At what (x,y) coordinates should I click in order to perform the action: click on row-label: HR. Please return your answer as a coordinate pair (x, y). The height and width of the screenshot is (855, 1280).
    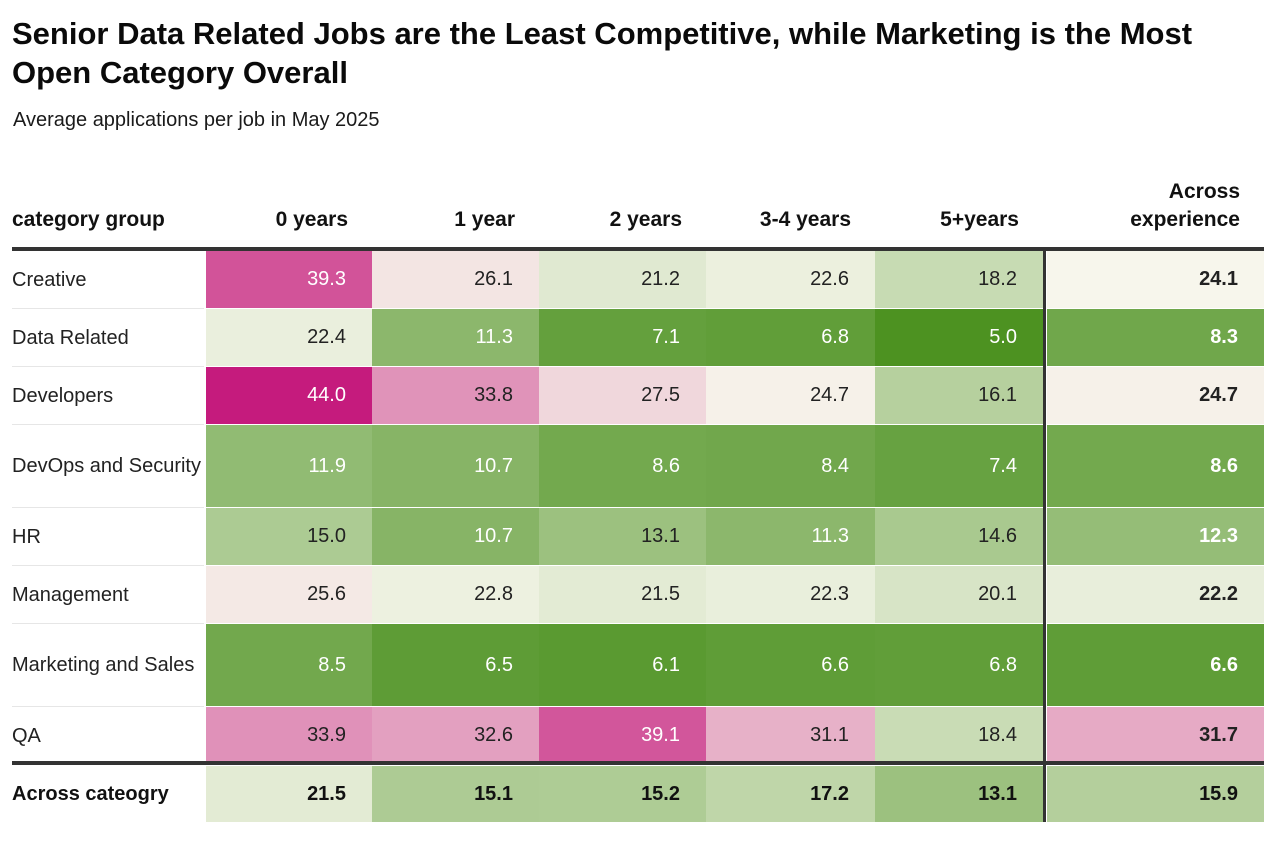
    Looking at the image, I should click on (26, 536).